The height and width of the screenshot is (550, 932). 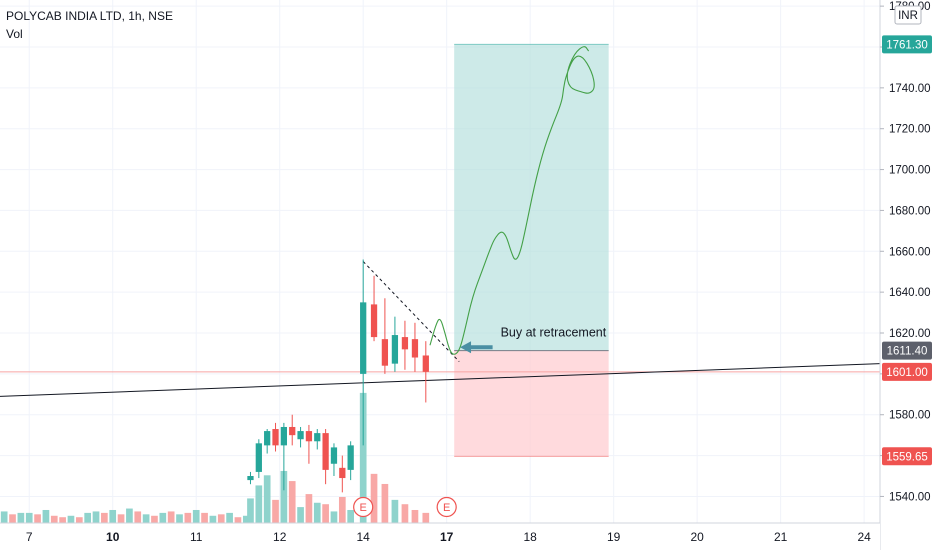 I want to click on annotation-arrow-head, so click(x=466, y=347).